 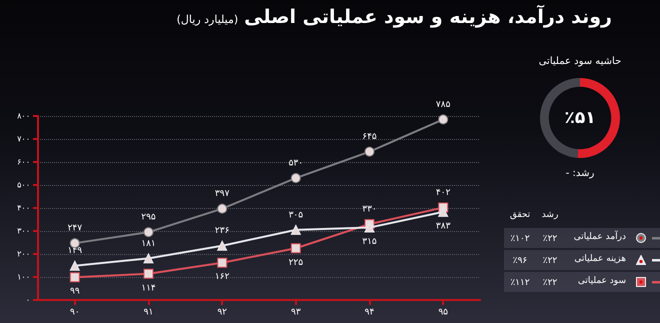 I want to click on data-label: ۷۸۵, so click(x=443, y=105).